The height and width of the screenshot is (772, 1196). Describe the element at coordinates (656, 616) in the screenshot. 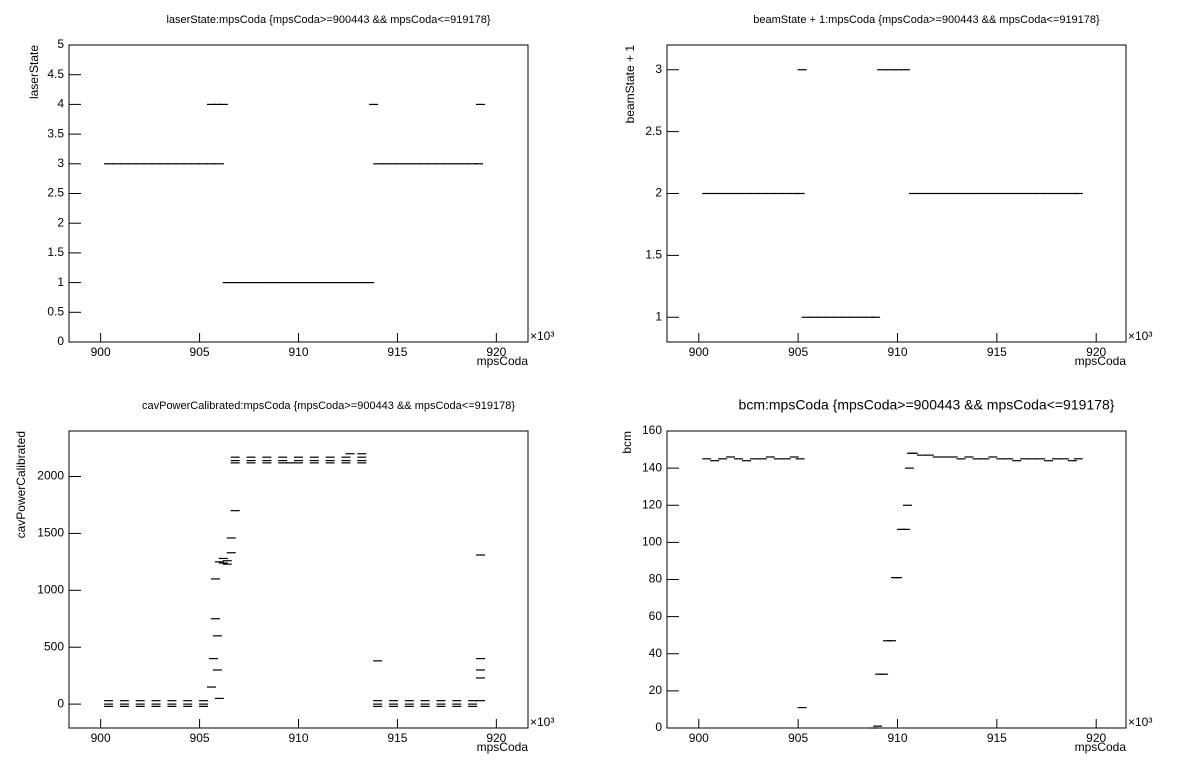

I see `y-tick-label: 60` at that location.